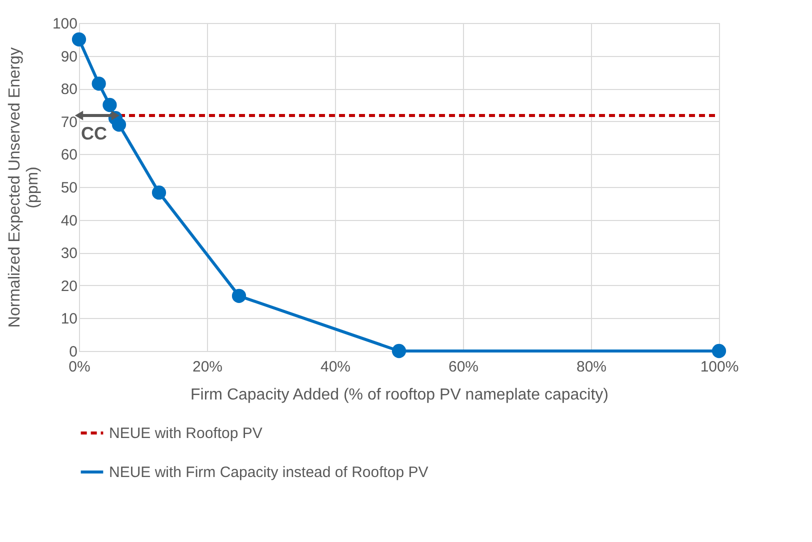 The width and height of the screenshot is (812, 542). I want to click on y-tick-label: 40, so click(69, 221).